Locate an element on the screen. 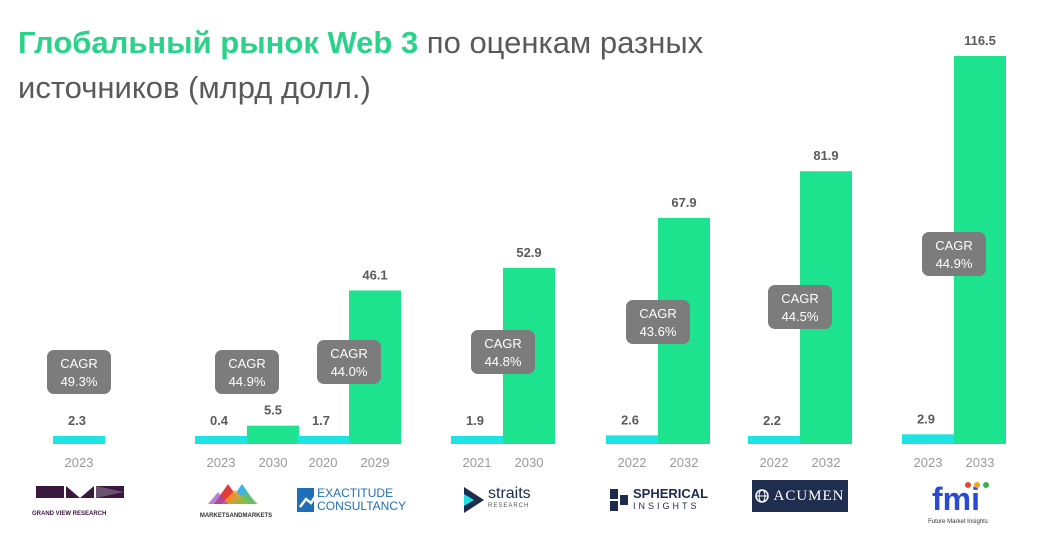  straits-sublabel: RESEARCH is located at coordinates (509, 506).